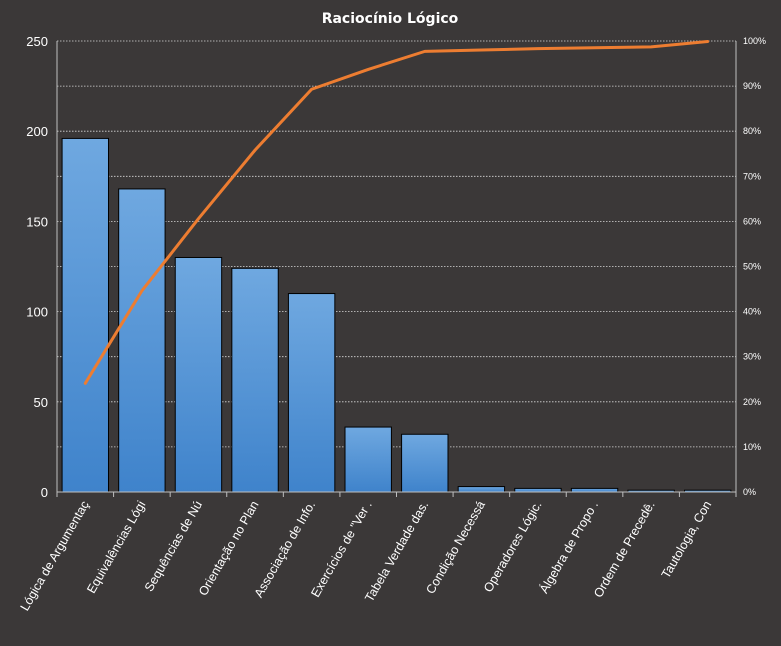 The height and width of the screenshot is (646, 781). I want to click on left-tick-label: 250, so click(37, 41).